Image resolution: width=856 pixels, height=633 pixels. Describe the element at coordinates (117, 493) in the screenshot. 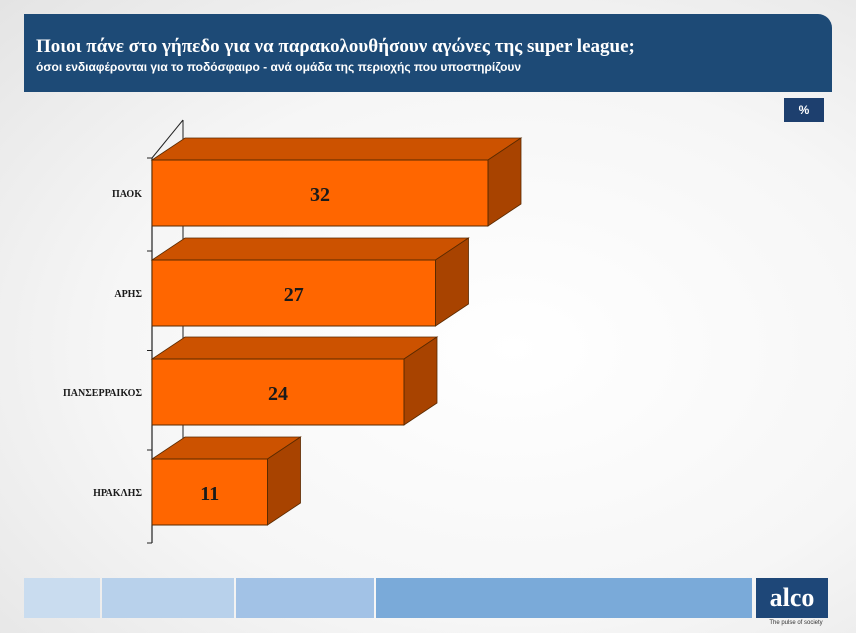

I see `category-label: ΗΡΑΚΛΗΣ` at that location.